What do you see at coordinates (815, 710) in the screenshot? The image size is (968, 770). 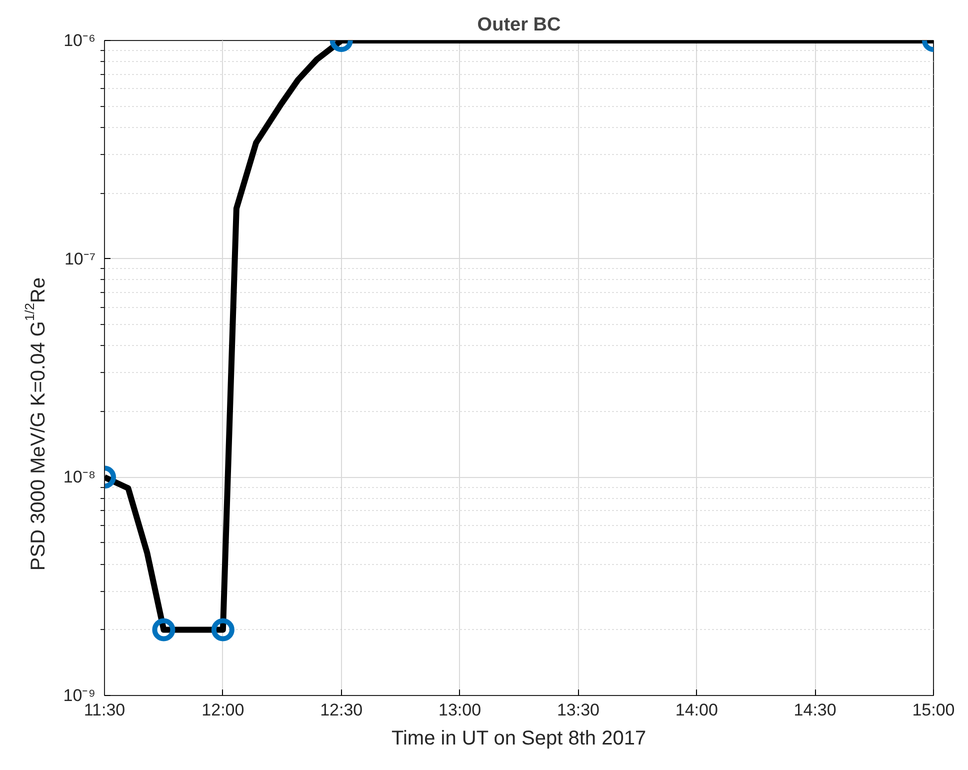 I see `x-tick-label: 14:30` at bounding box center [815, 710].